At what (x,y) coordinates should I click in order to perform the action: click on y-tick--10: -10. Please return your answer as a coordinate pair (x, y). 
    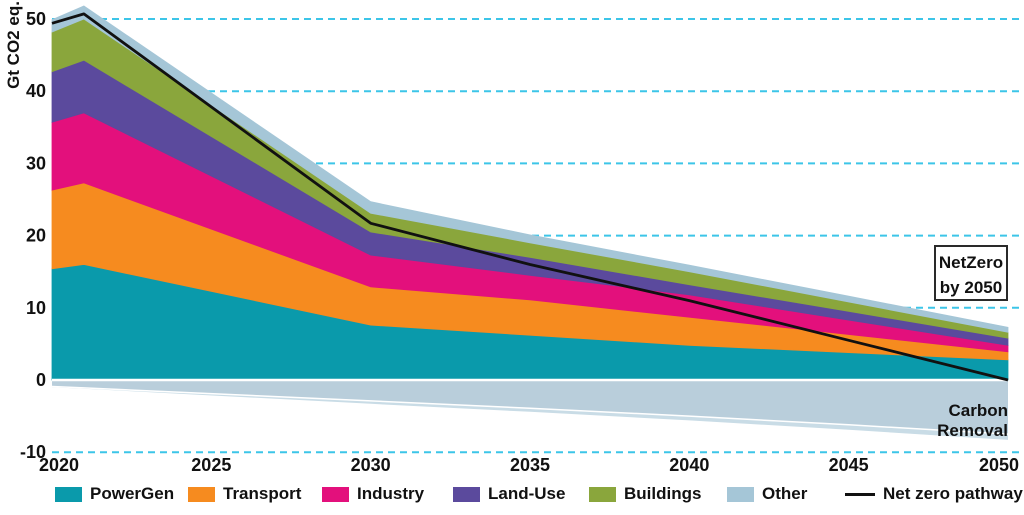
    Looking at the image, I should click on (33, 452).